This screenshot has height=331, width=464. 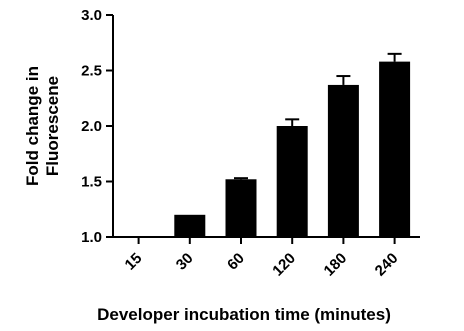 I want to click on y-axis-title-line: Fluorescene, so click(x=52, y=126).